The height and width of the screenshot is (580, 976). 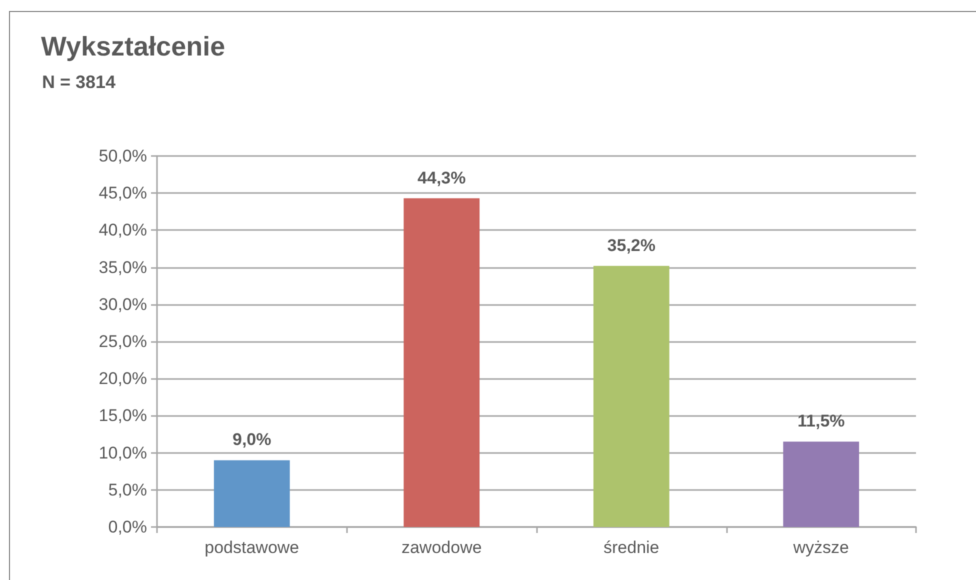 I want to click on chart-title: Wykształcenie, so click(x=133, y=47).